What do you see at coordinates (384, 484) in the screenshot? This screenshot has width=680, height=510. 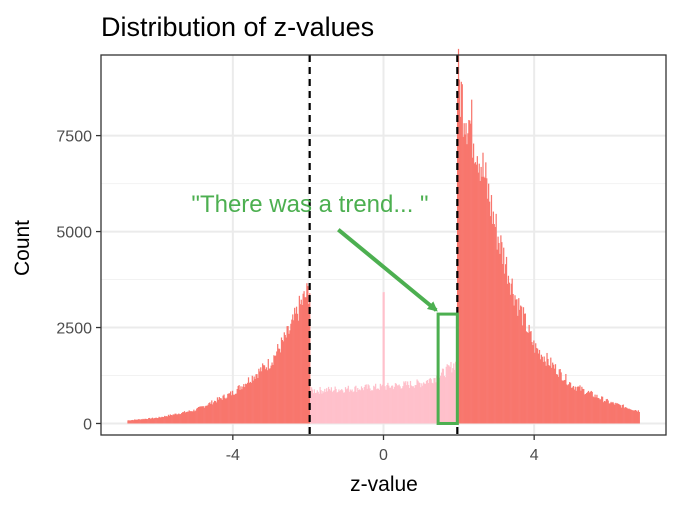 I see `x-axis-label: z-value` at bounding box center [384, 484].